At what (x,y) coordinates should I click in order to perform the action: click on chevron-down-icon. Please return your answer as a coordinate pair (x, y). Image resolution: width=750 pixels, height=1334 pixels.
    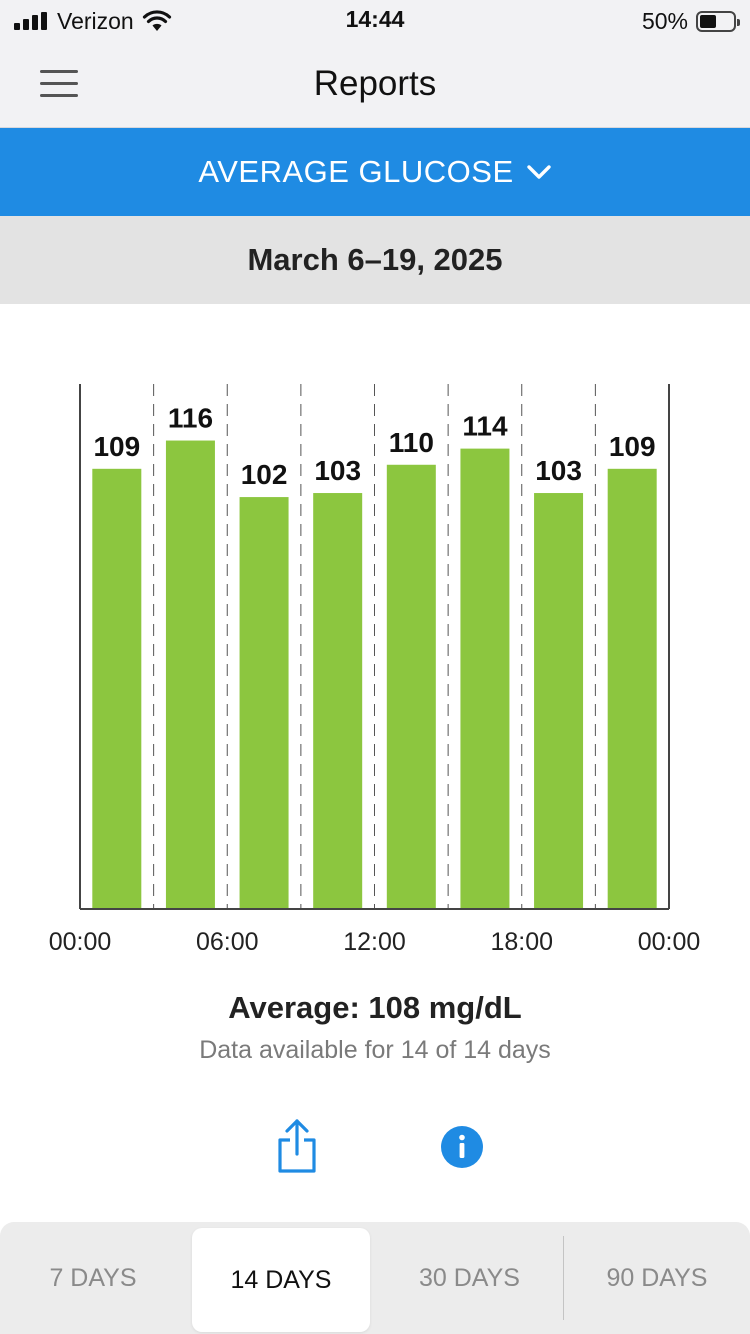
    Looking at the image, I should click on (538, 172).